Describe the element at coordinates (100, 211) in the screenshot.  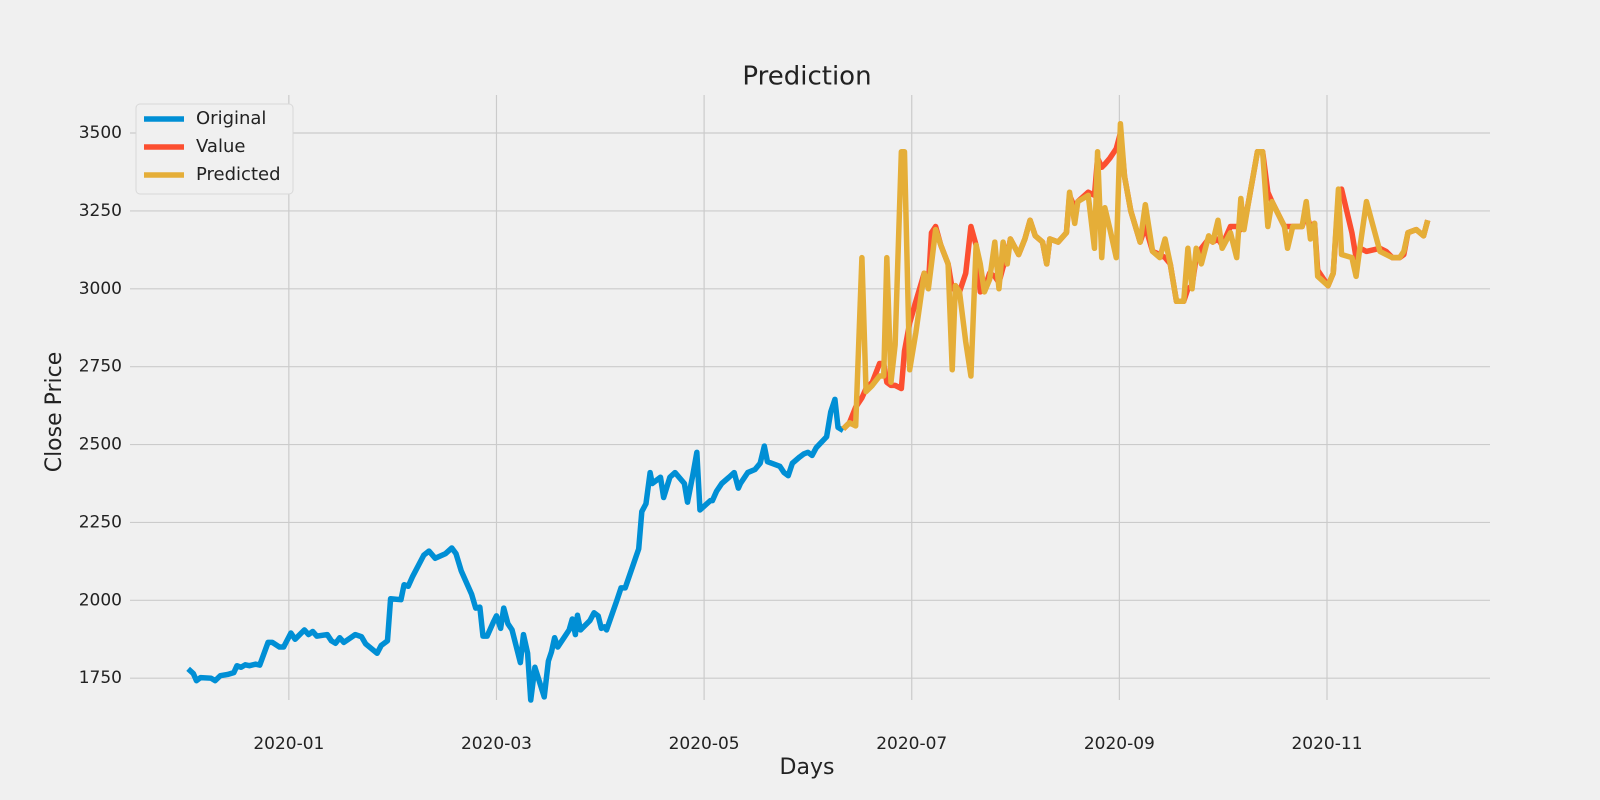
I see `y-tick-label: 3250` at that location.